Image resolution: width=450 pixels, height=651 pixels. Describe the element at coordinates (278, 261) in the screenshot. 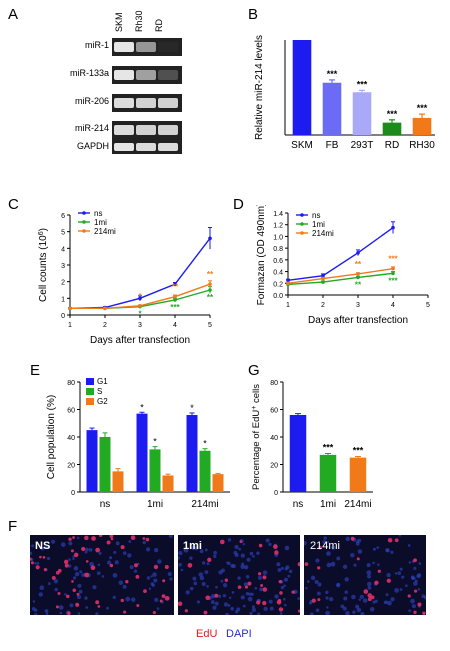

I see `y-tick-label: 0.6` at that location.